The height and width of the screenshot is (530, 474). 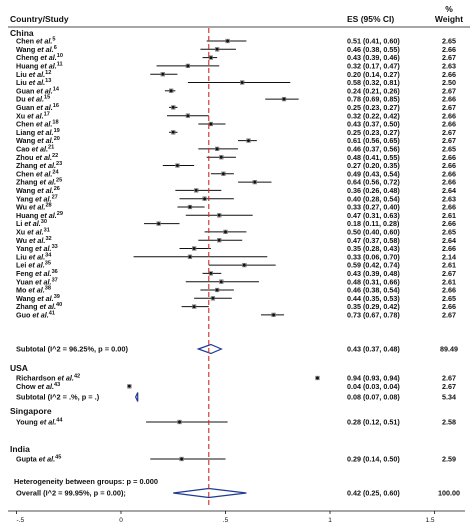 What do you see at coordinates (20, 449) in the screenshot?
I see `group-label: India` at bounding box center [20, 449].